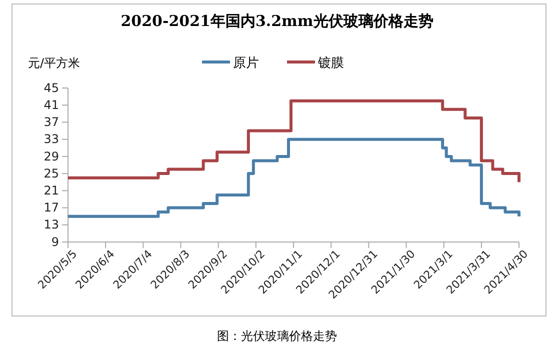  Describe the element at coordinates (51, 173) in the screenshot. I see `y-tick-label: 25` at that location.